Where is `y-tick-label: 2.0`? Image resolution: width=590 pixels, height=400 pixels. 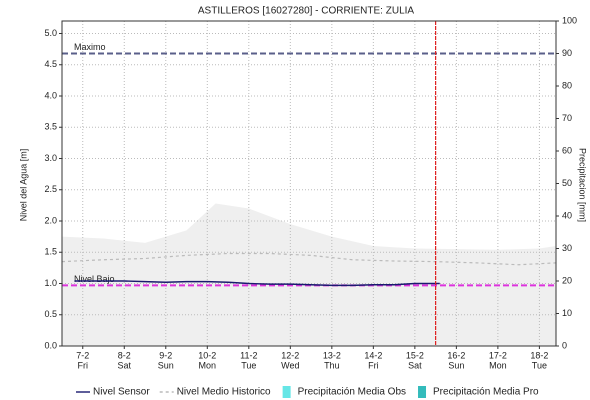
y-tick-label: 2.0 is located at coordinates (50, 220).